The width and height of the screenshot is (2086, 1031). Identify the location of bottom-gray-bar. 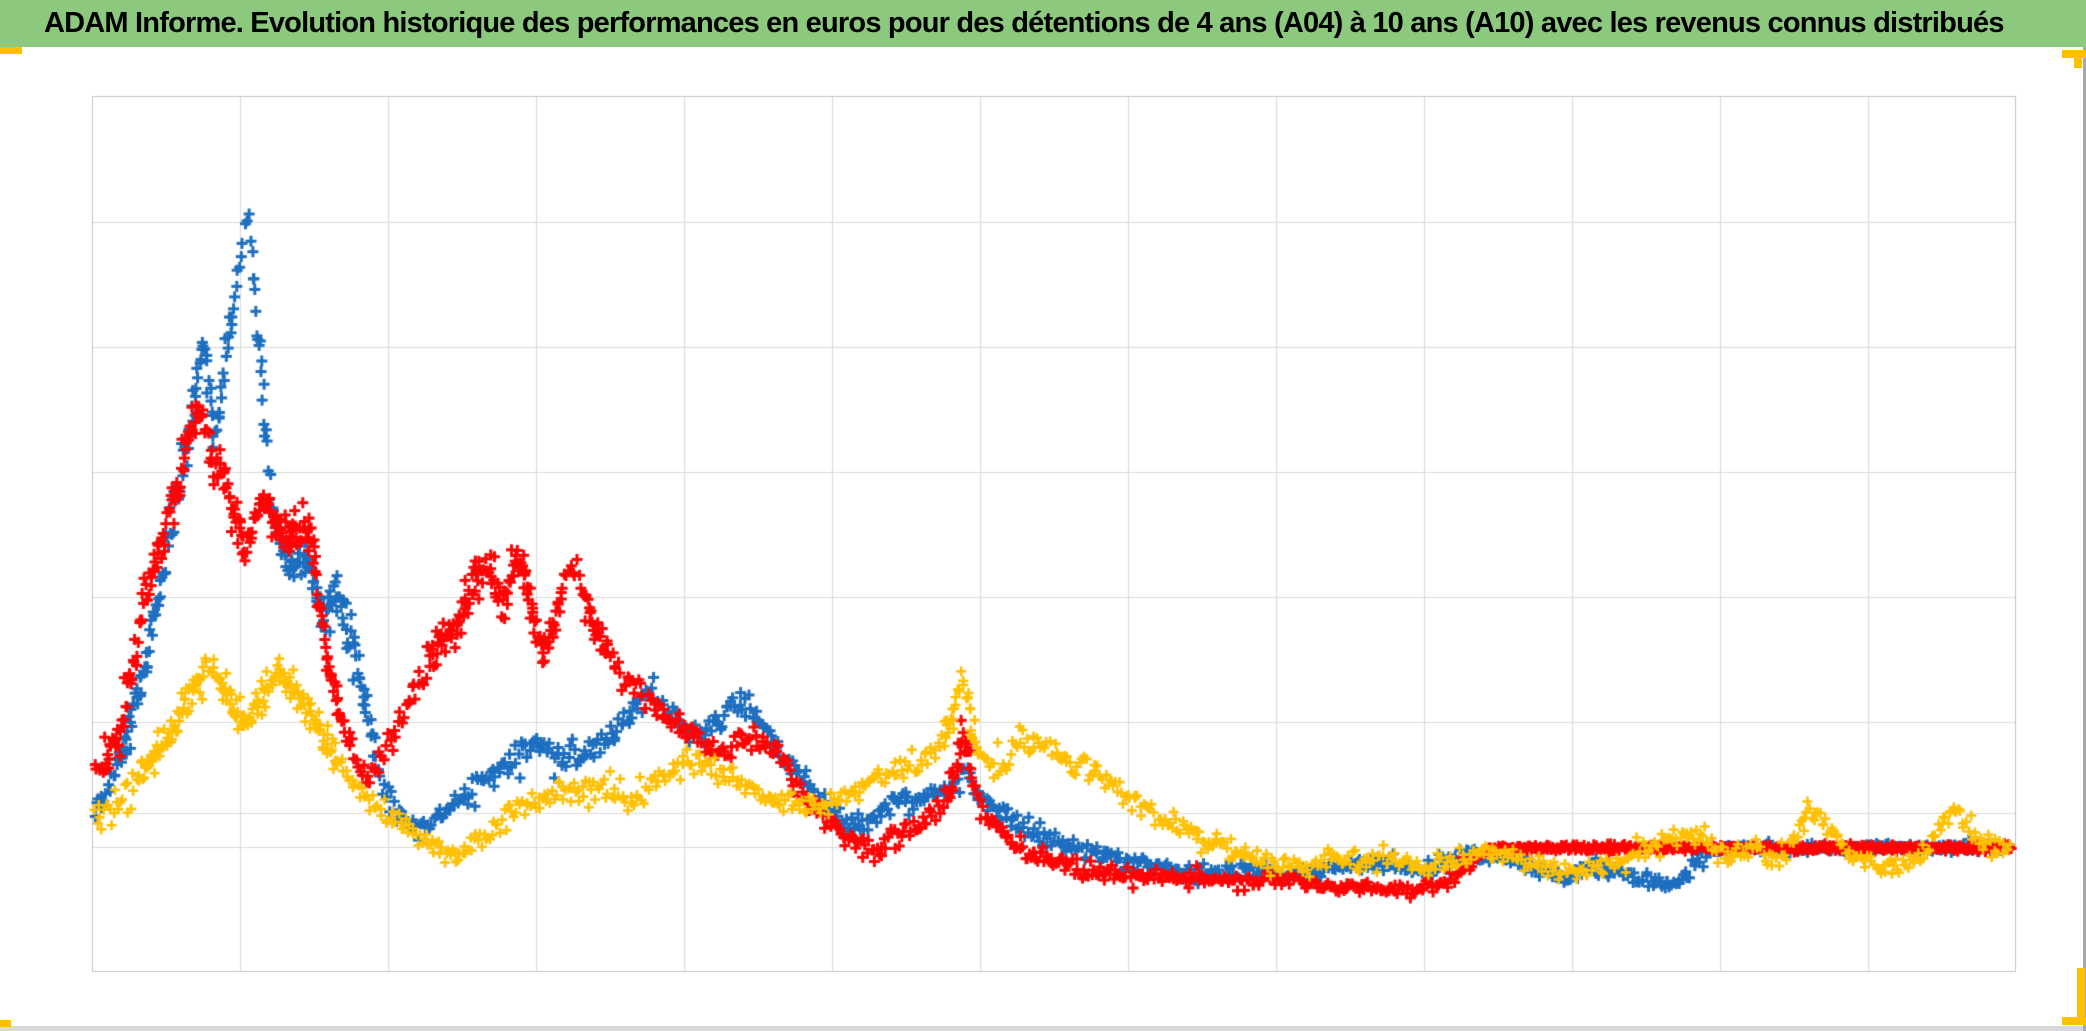
(1043, 1028).